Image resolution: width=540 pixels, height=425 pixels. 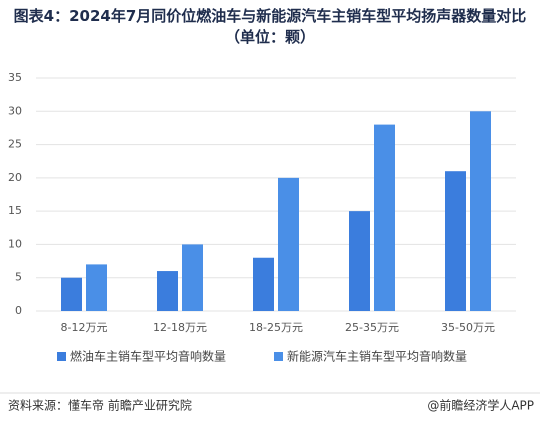 I want to click on x-tick-label: 25-35万元, so click(x=372, y=327).